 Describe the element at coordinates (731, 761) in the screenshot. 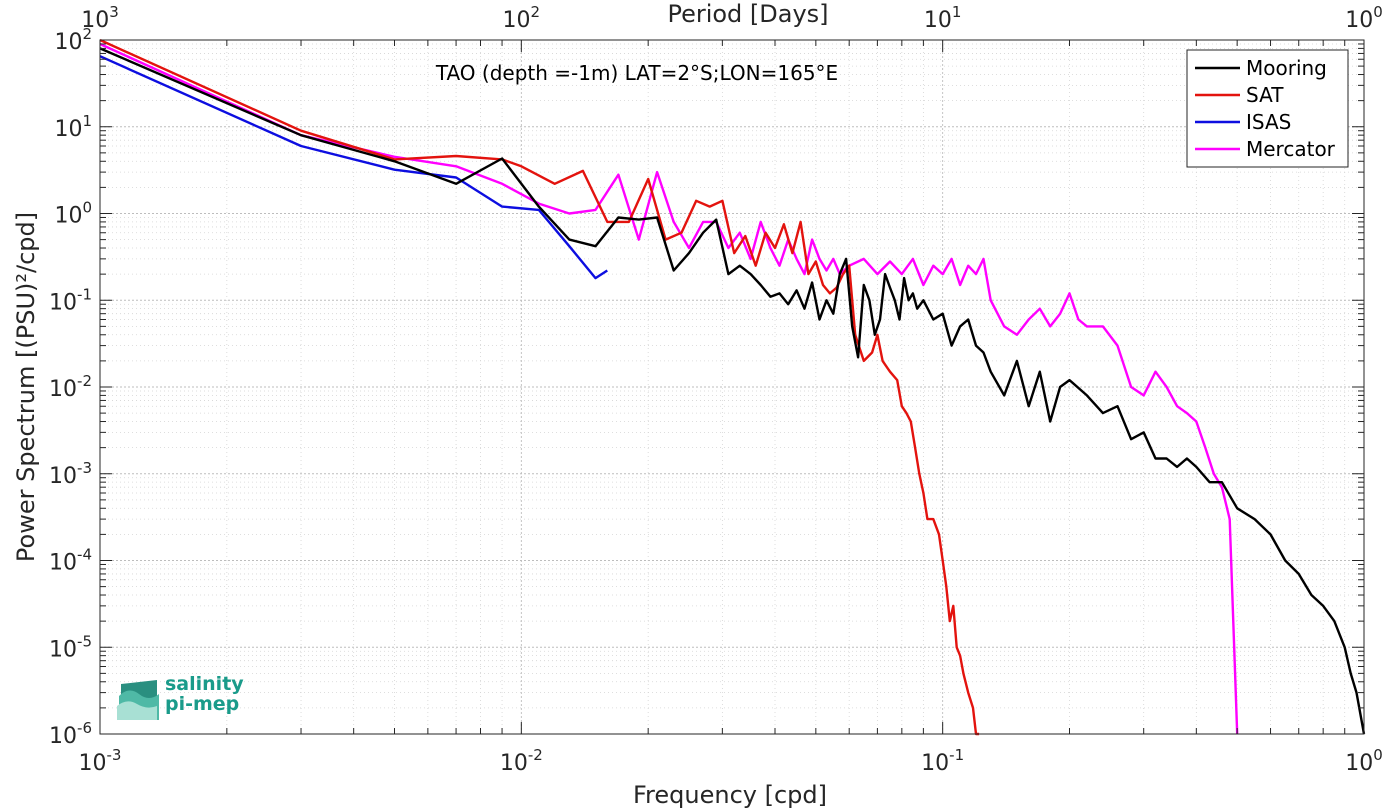

I see `x-tick-labels: 10⁻³ 10⁻² 10⁻¹ 10⁰` at that location.